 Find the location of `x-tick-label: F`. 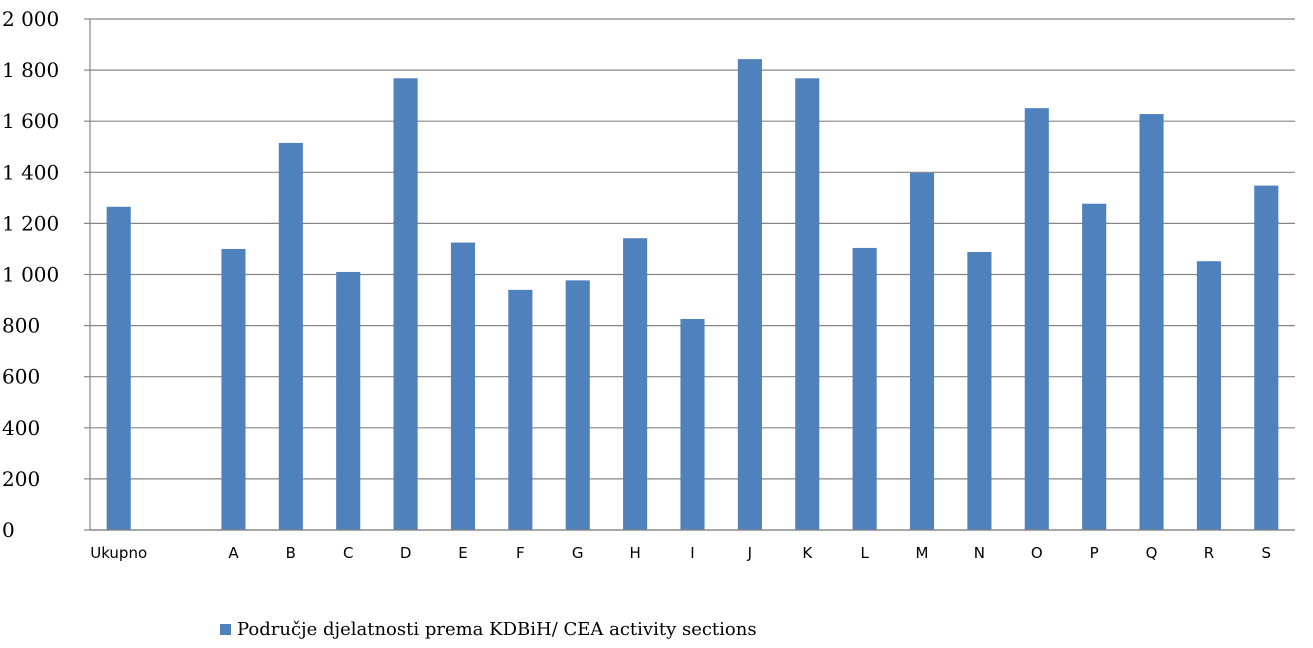

x-tick-label: F is located at coordinates (520, 553).